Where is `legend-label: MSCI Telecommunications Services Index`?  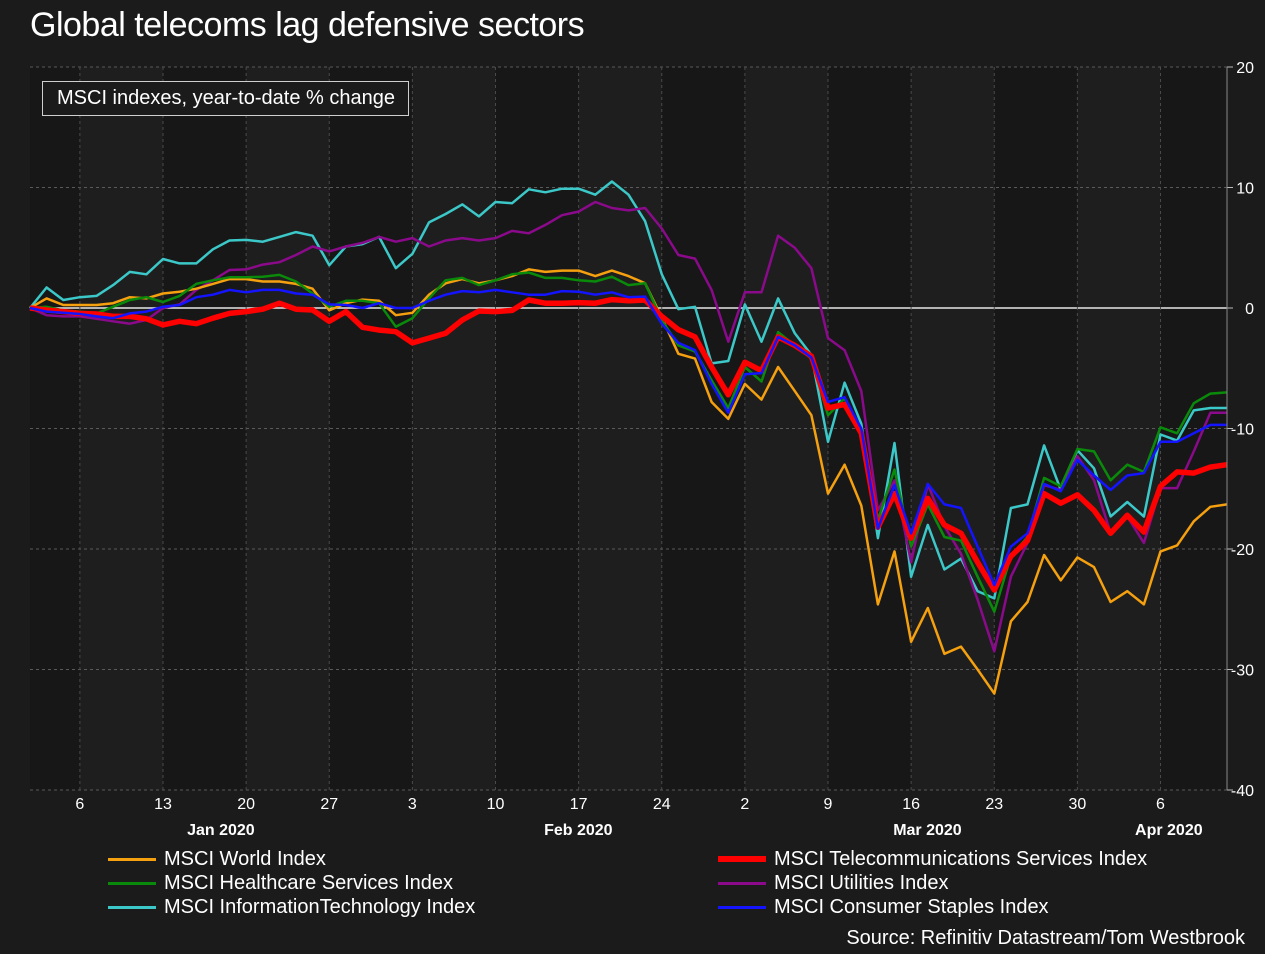
legend-label: MSCI Telecommunications Services Index is located at coordinates (961, 859).